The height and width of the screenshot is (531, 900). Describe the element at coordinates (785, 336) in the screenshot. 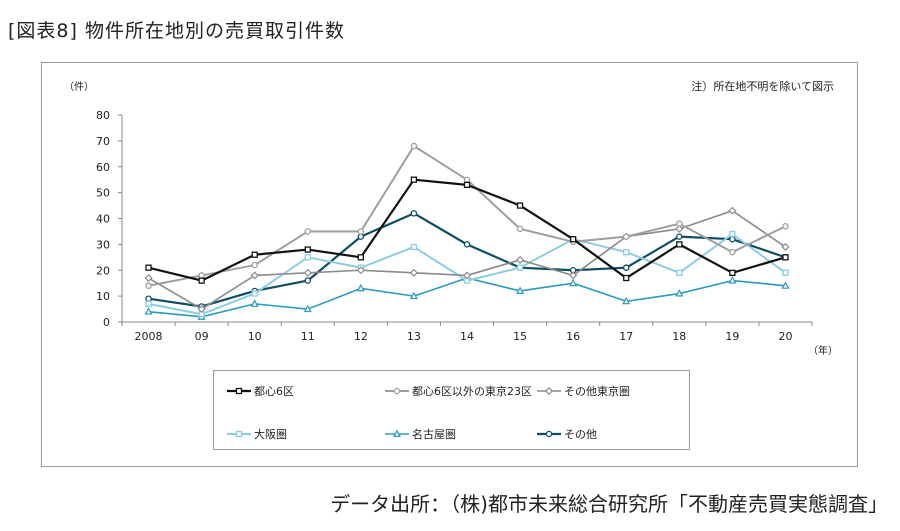

I see `x-tick-label: 20` at that location.